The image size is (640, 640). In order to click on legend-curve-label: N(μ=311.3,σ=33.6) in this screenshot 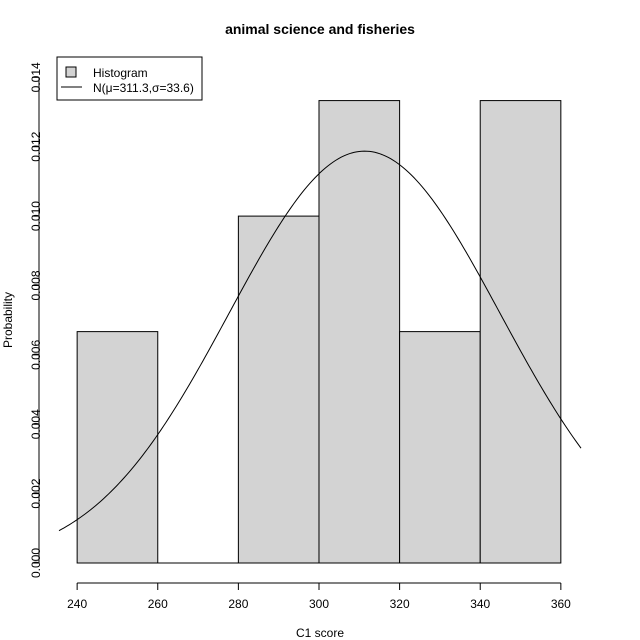, I will do `click(143, 88)`.